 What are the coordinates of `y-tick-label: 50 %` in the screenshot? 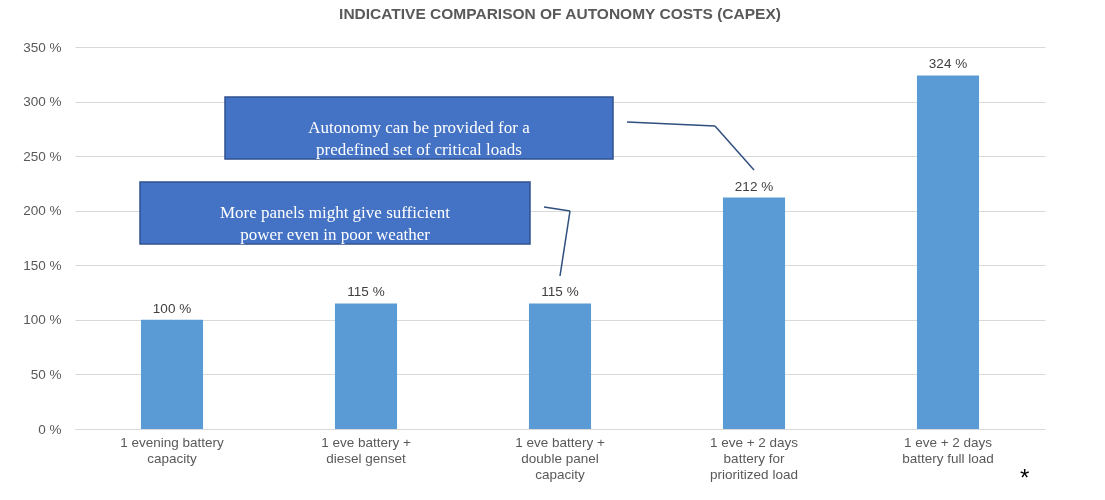 It's located at (46, 374).